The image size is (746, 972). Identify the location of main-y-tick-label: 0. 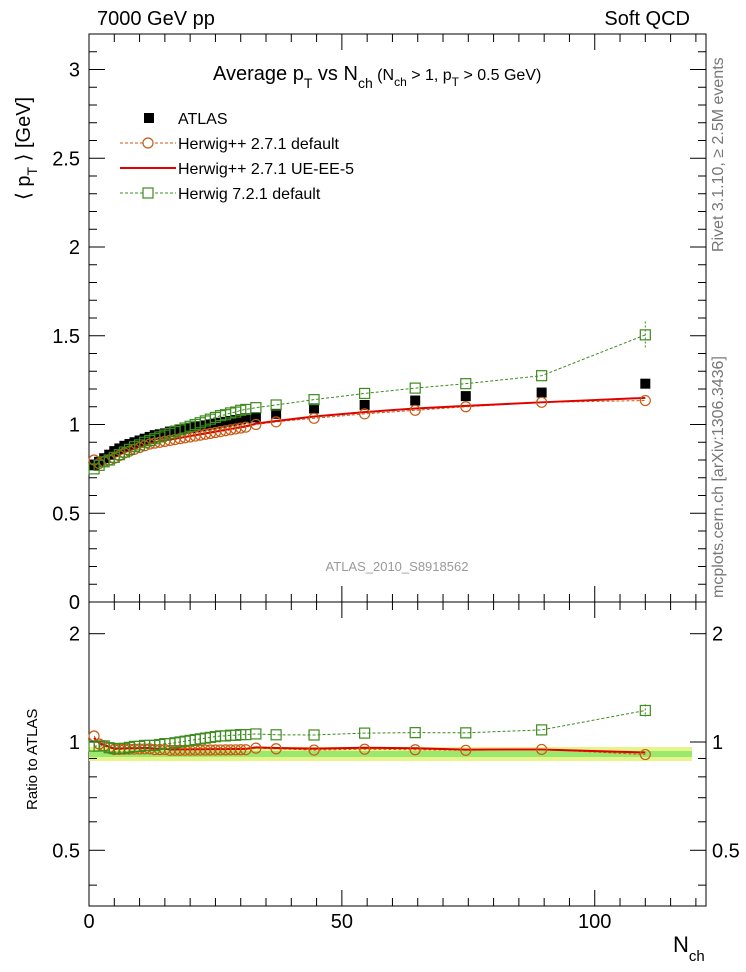
(74, 603).